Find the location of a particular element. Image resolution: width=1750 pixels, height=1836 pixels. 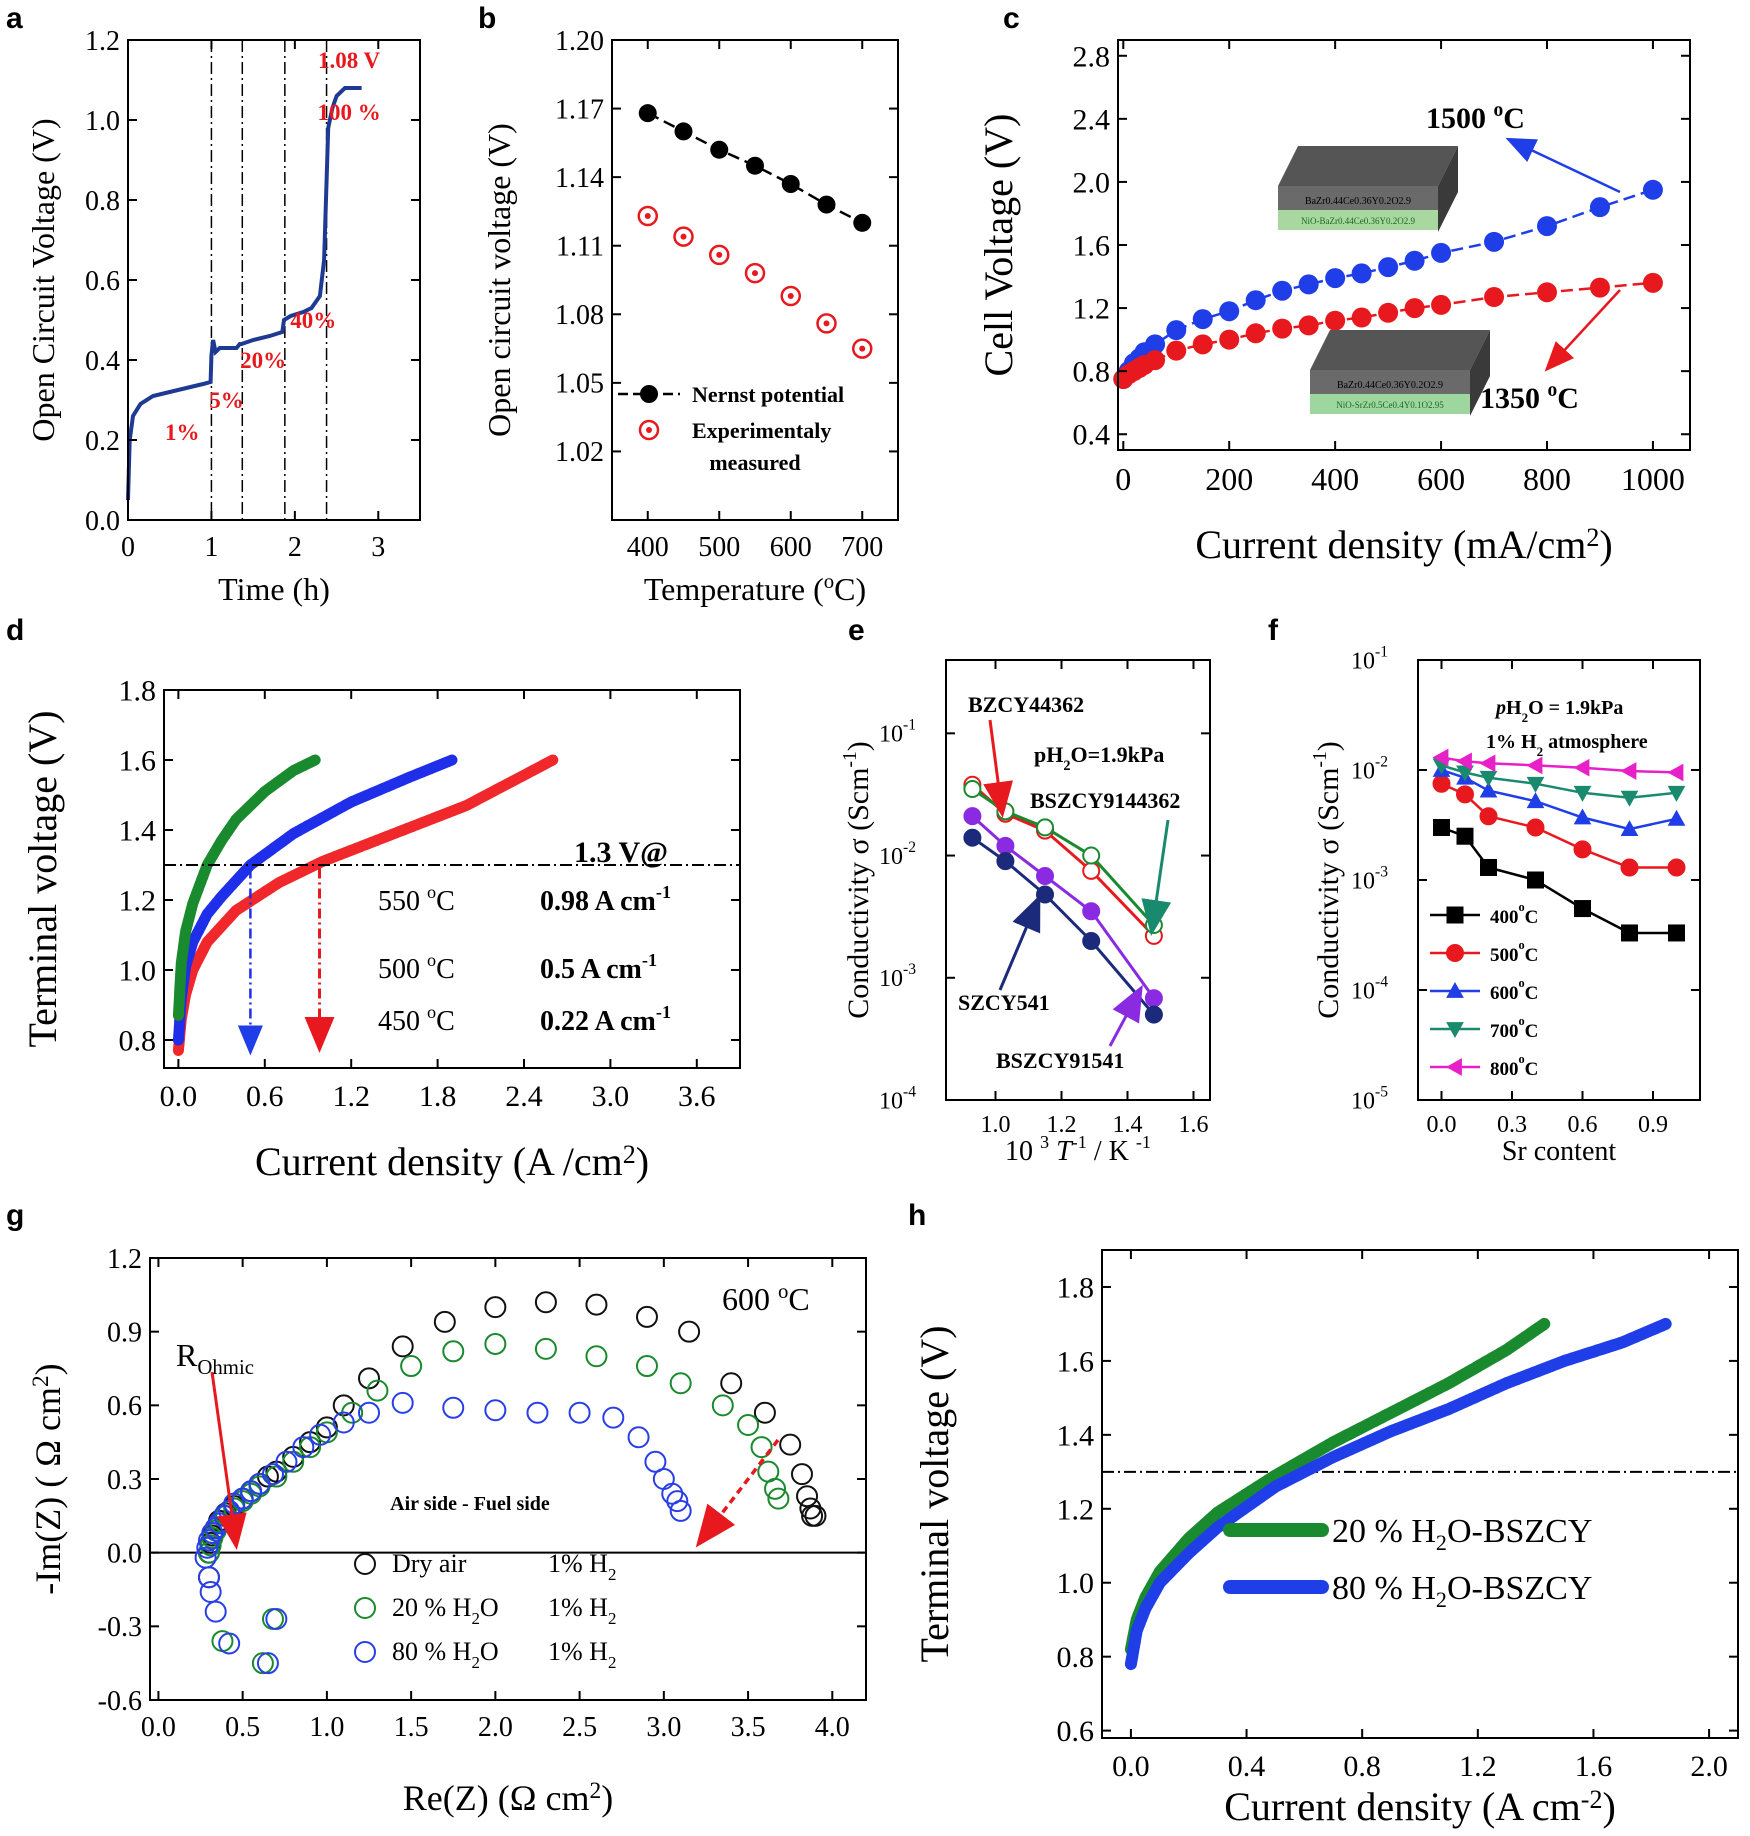

plot-frame is located at coordinates (755, 280).